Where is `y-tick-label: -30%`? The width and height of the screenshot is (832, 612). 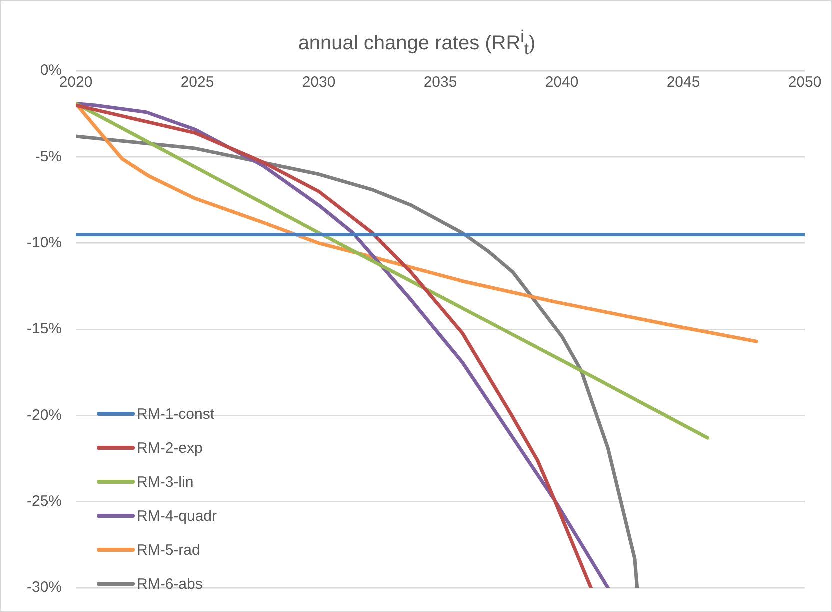
y-tick-label: -30% is located at coordinates (44, 587).